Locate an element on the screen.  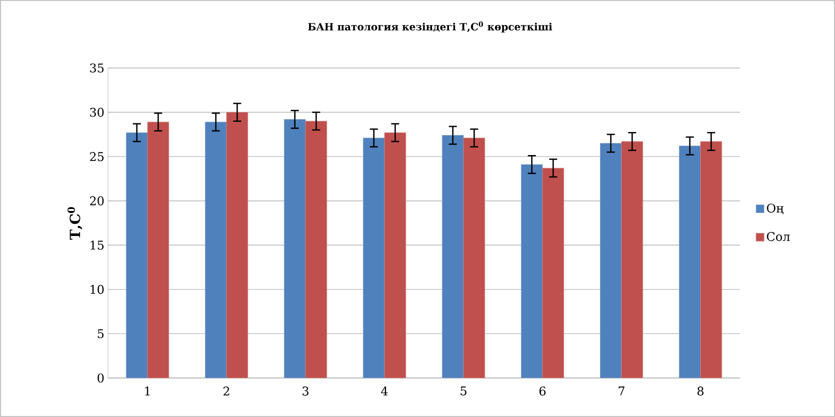
x-tick-label: 2 is located at coordinates (227, 391).